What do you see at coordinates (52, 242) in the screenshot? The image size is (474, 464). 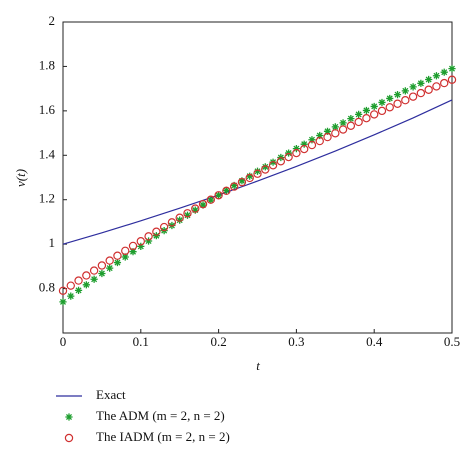 I see `y-tick-label: 1` at bounding box center [52, 242].